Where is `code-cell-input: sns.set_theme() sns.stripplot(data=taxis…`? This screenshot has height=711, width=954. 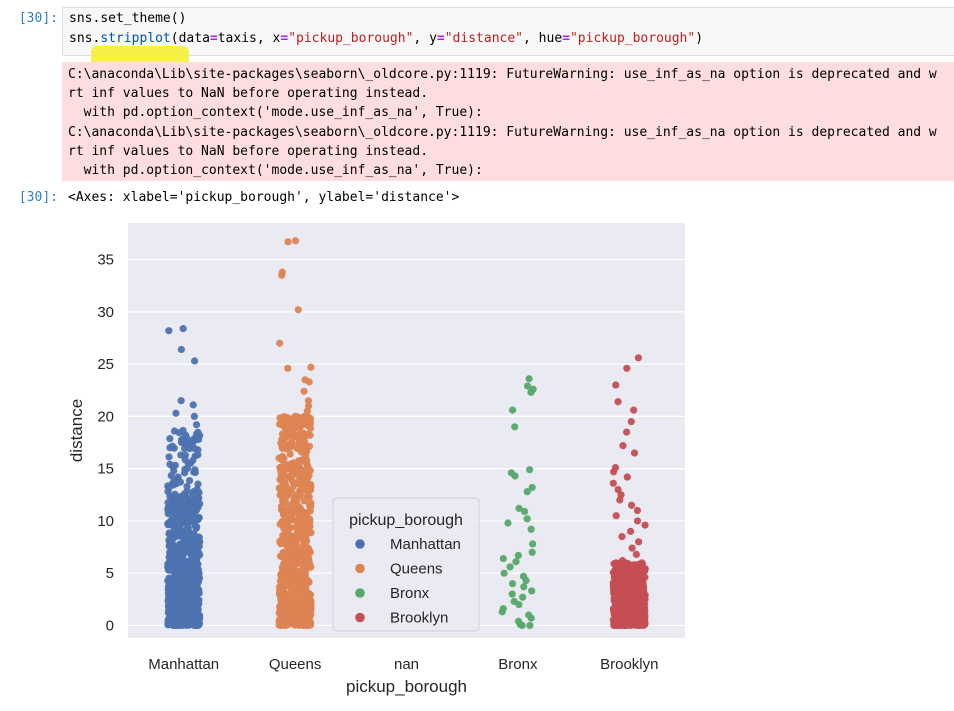 code-cell-input: sns.set_theme() sns.stripplot(data=taxis… is located at coordinates (508, 31).